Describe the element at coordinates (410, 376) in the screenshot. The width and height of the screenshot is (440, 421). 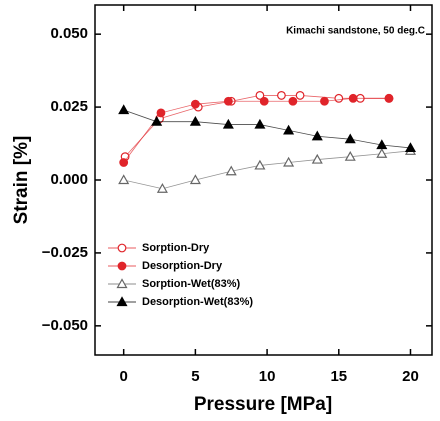
I see `x-tick-label: 20` at that location.